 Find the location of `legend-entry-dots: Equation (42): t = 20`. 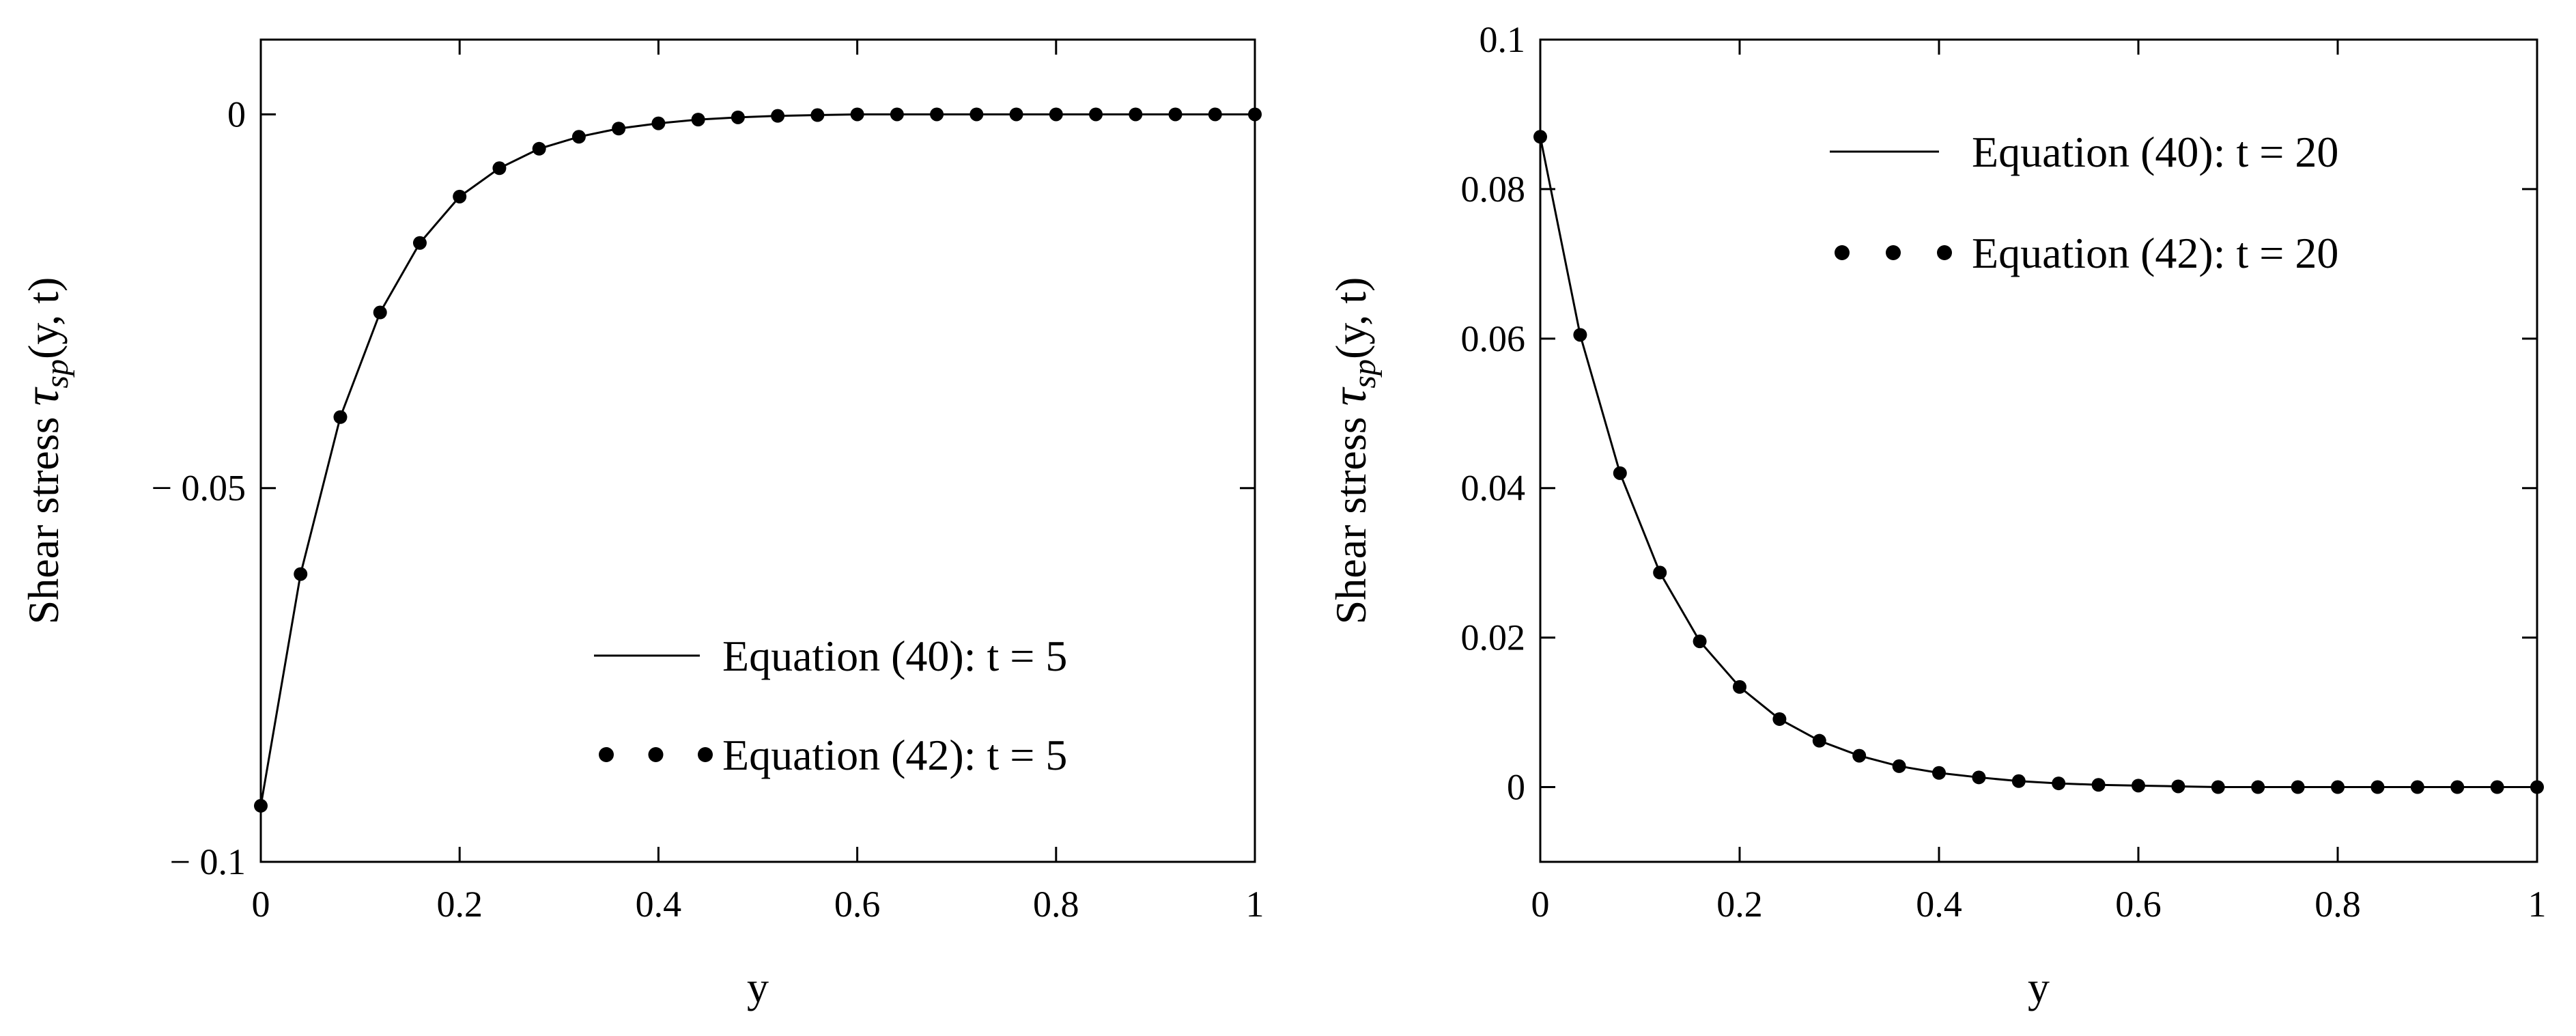

legend-entry-dots: Equation (42): t = 20 is located at coordinates (2155, 253).